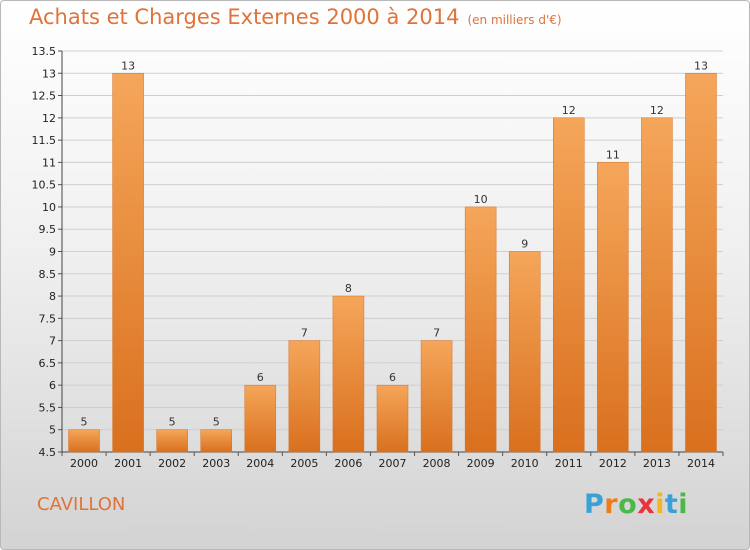 The width and height of the screenshot is (750, 550). I want to click on logo-letter: x, so click(646, 504).